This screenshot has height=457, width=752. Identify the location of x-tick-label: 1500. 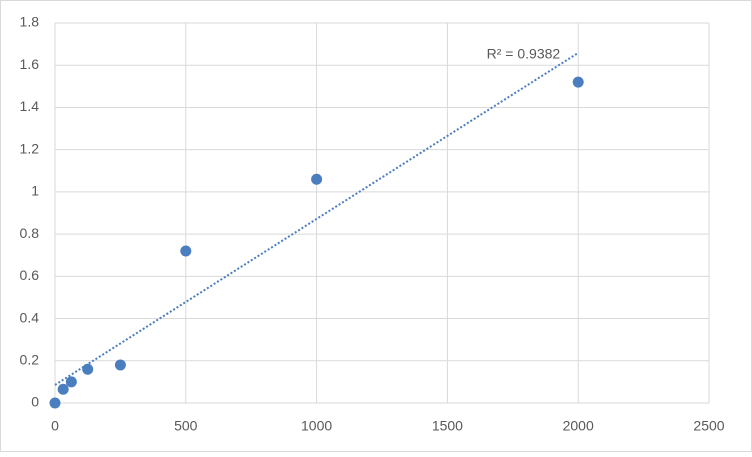
(447, 426).